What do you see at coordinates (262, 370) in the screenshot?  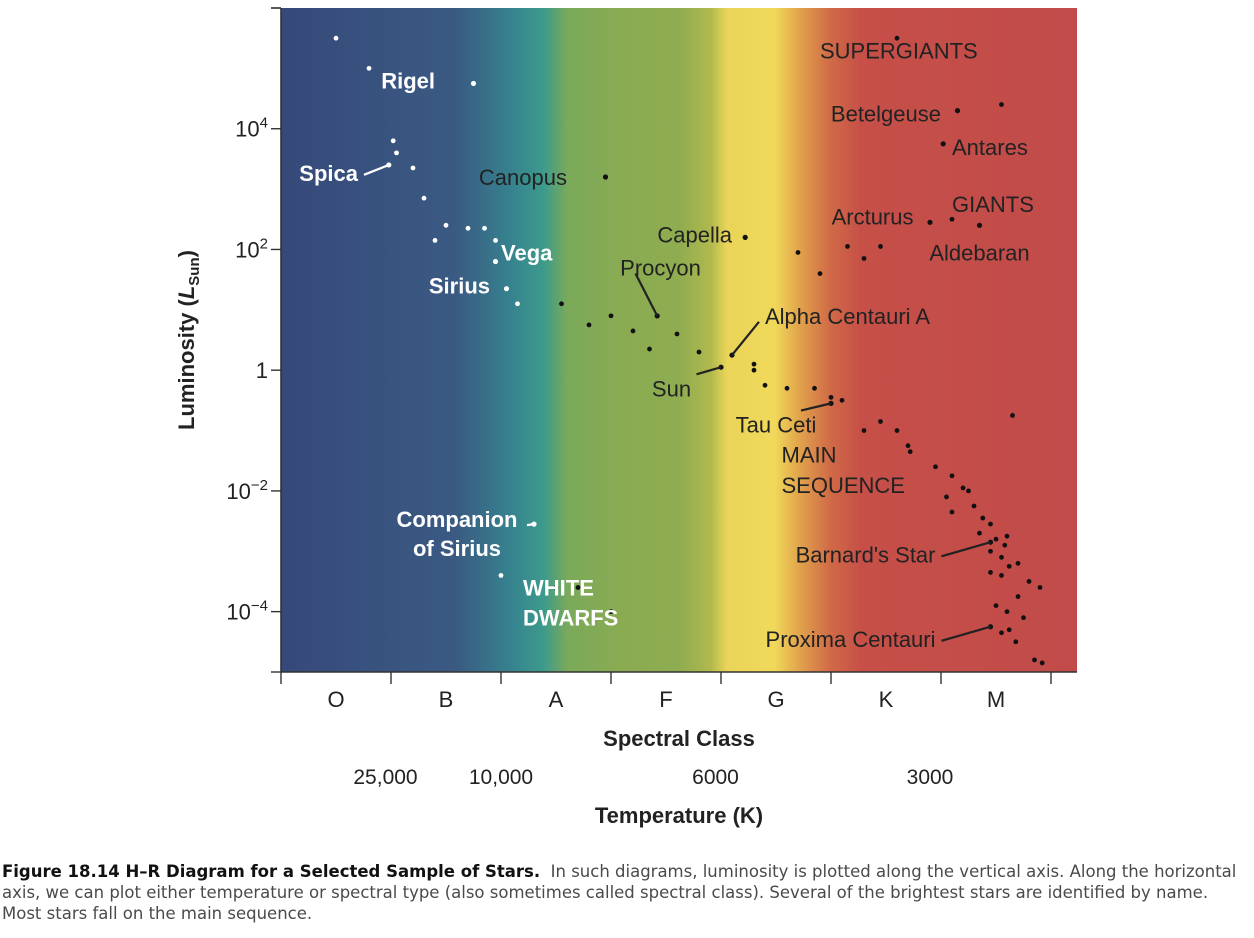 I see `y-tick-label: 1` at bounding box center [262, 370].